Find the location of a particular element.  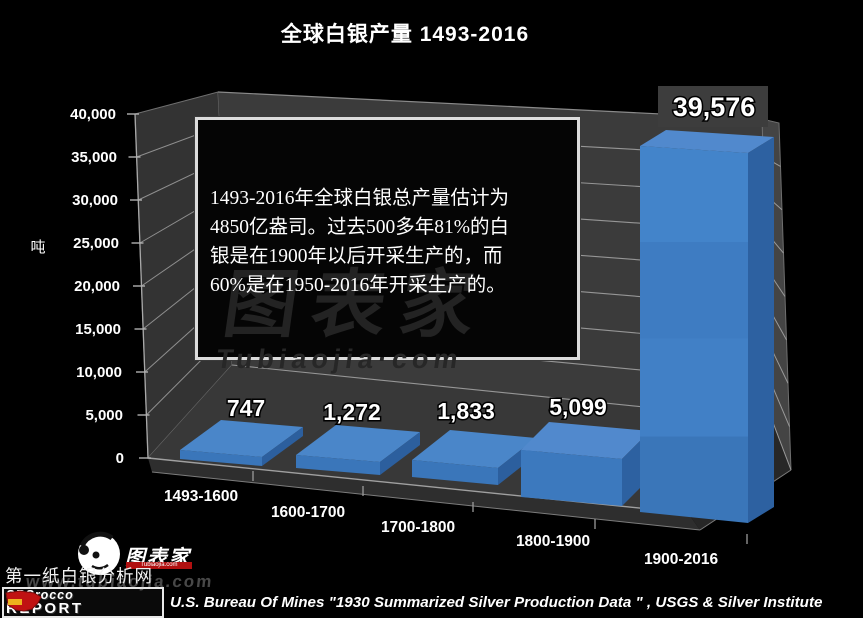

y-tick-label: 30,000 is located at coordinates (95, 200).